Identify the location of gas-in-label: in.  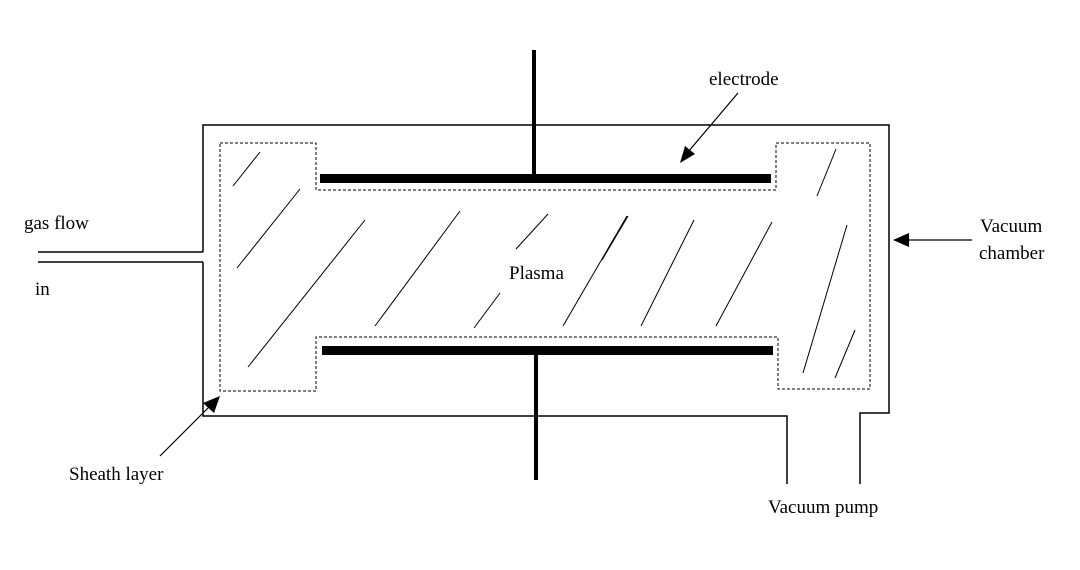
(42, 289).